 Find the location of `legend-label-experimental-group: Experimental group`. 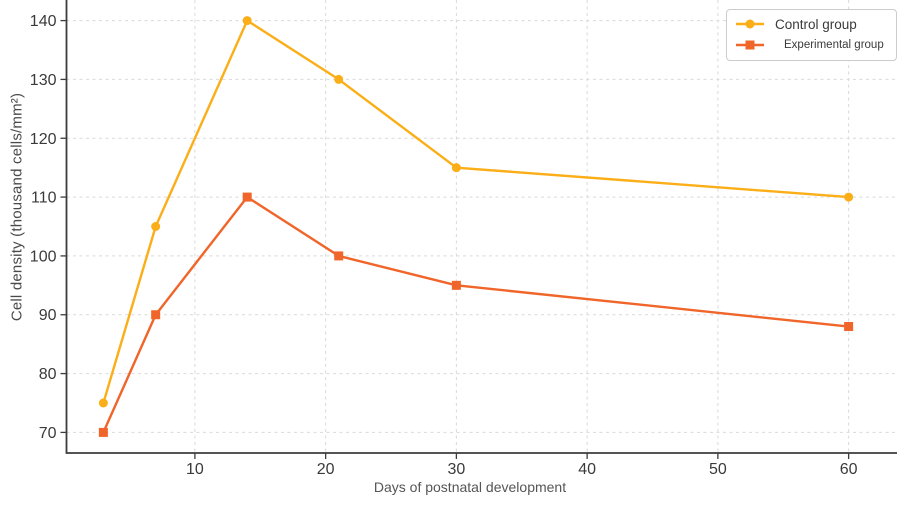

legend-label-experimental-group: Experimental group is located at coordinates (834, 45).